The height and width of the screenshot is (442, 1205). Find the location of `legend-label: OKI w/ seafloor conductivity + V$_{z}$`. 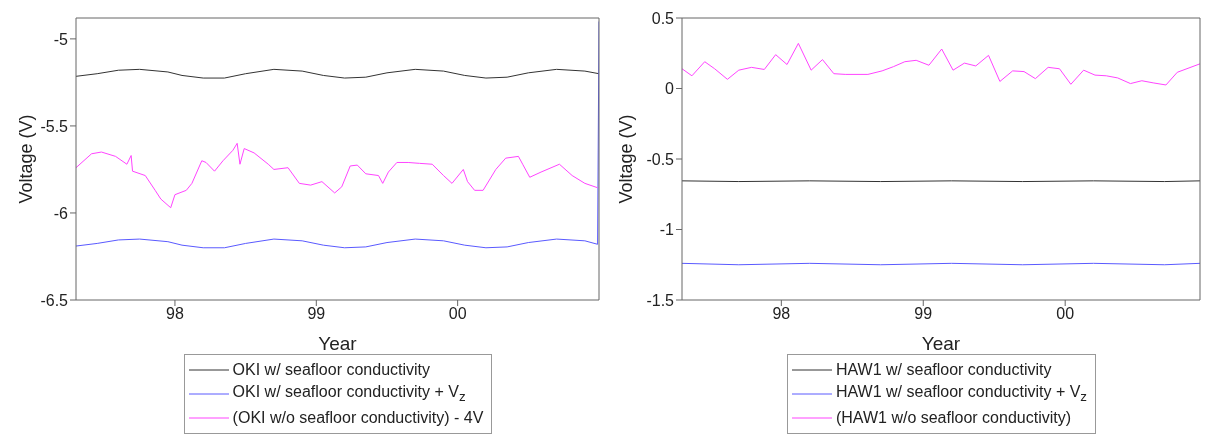

legend-label: OKI w/ seafloor conductivity + V$_{z}$ is located at coordinates (349, 394).